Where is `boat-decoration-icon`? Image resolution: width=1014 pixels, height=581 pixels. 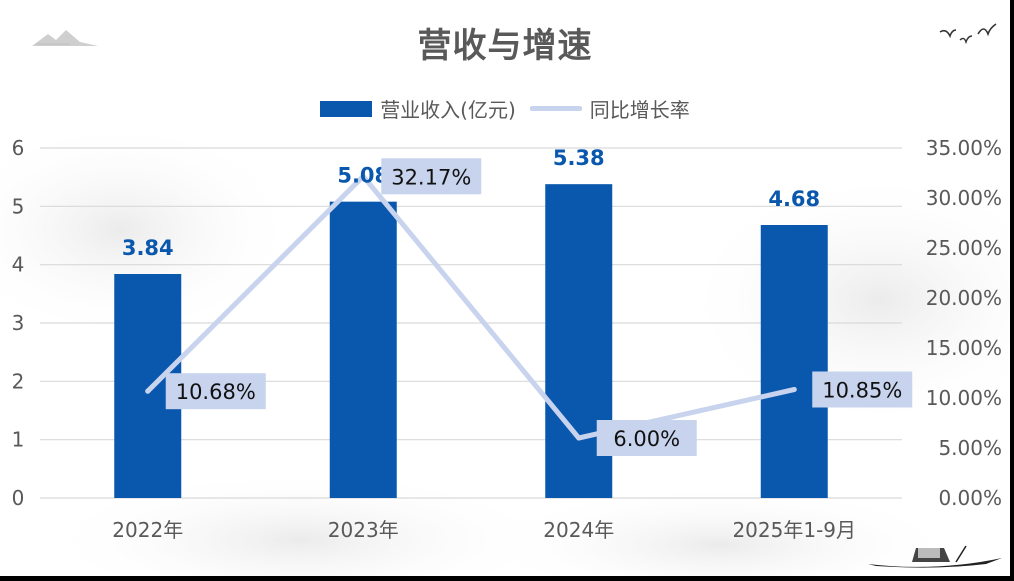
boat-decoration-icon is located at coordinates (935, 556).